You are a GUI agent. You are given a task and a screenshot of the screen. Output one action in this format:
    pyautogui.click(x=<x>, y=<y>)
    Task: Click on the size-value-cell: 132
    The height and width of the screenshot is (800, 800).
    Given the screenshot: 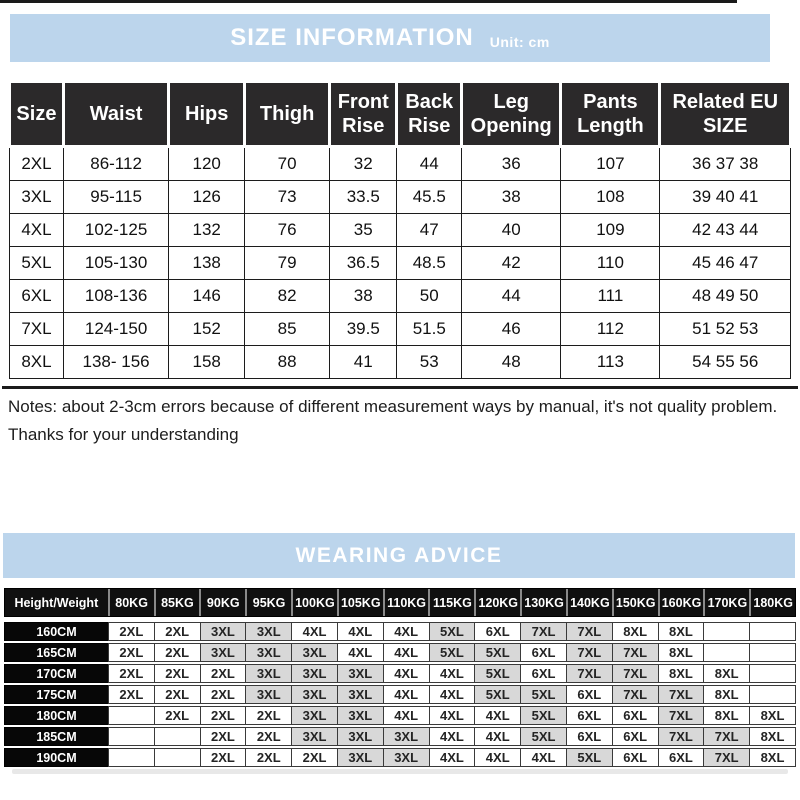 What is the action you would take?
    pyautogui.click(x=207, y=230)
    